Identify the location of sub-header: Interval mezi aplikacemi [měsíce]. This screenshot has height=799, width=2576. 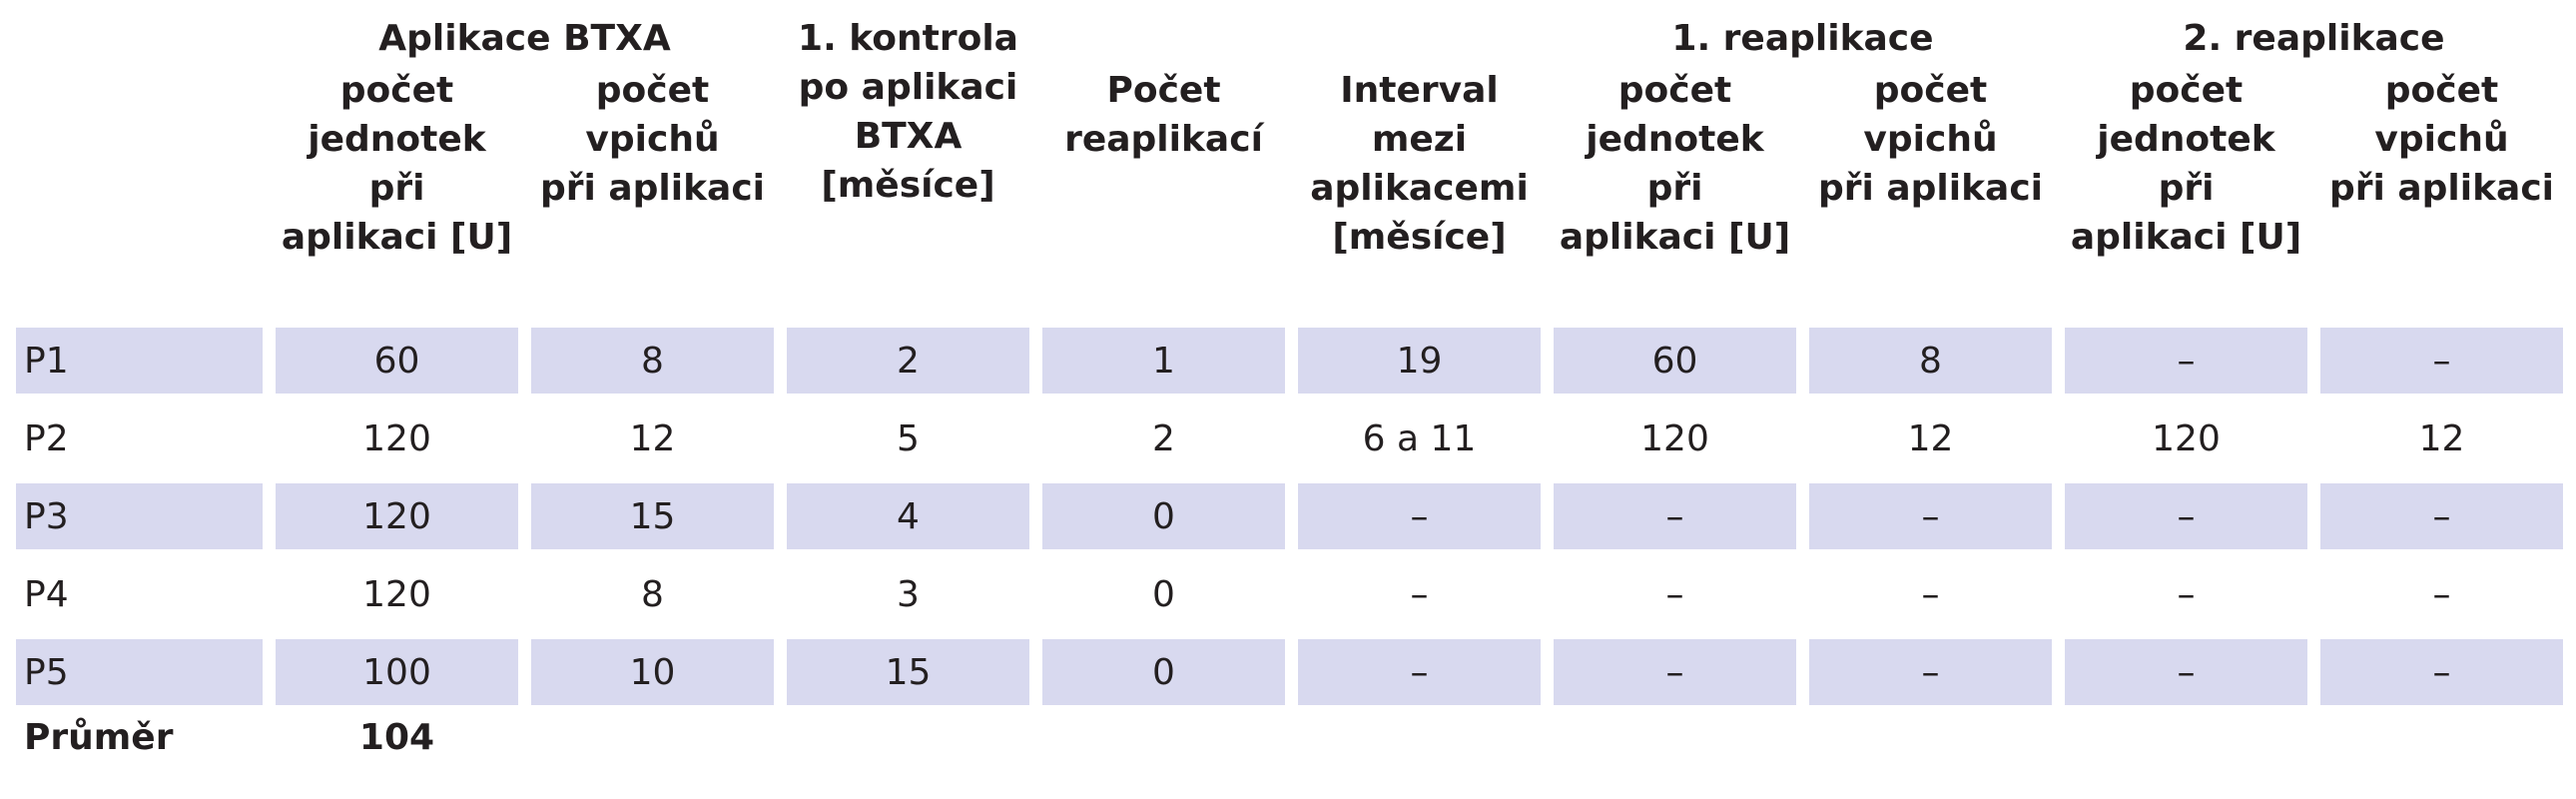
(1419, 164).